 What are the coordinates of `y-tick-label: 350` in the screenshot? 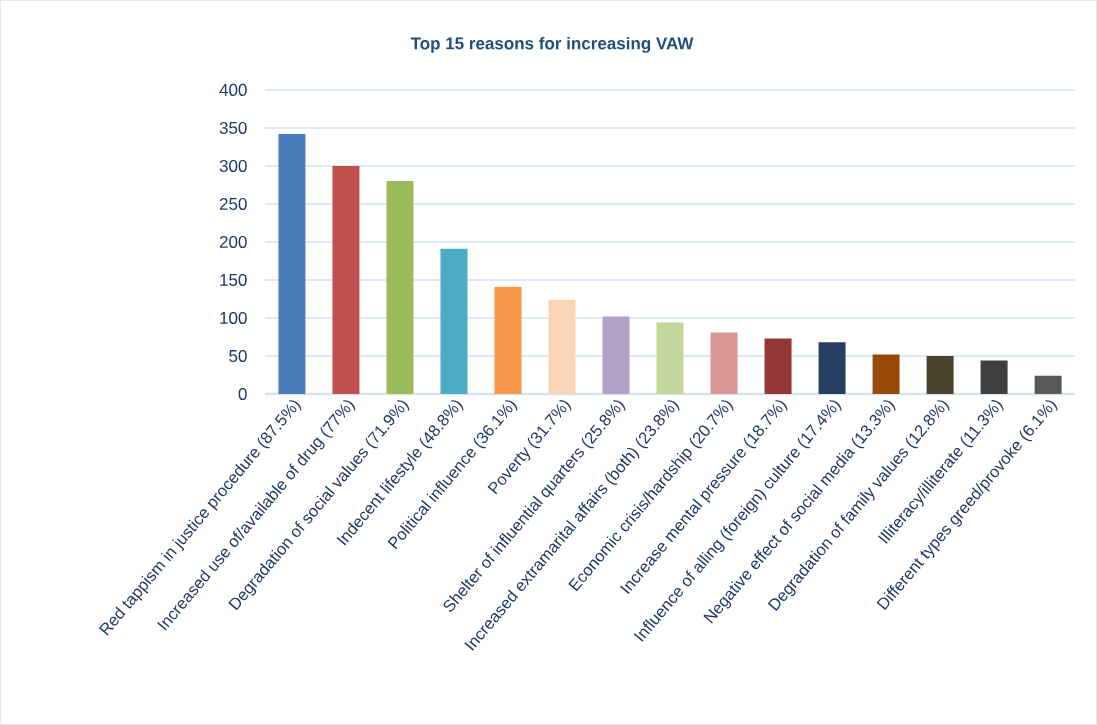 It's located at (233, 127).